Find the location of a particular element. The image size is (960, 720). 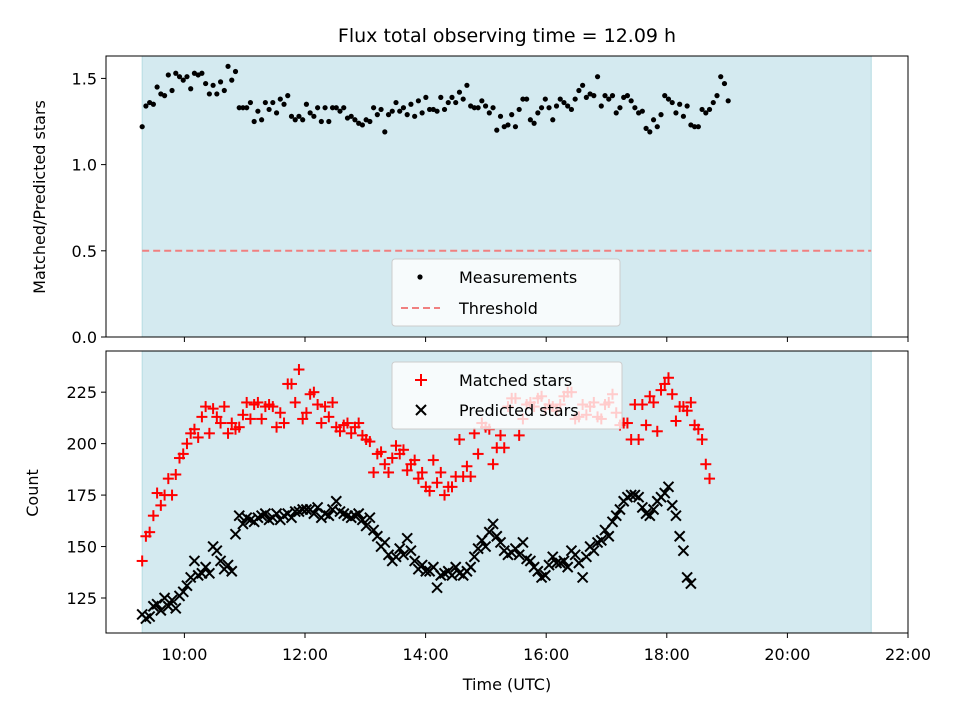

x-tick-label: 14:00 is located at coordinates (426, 654).